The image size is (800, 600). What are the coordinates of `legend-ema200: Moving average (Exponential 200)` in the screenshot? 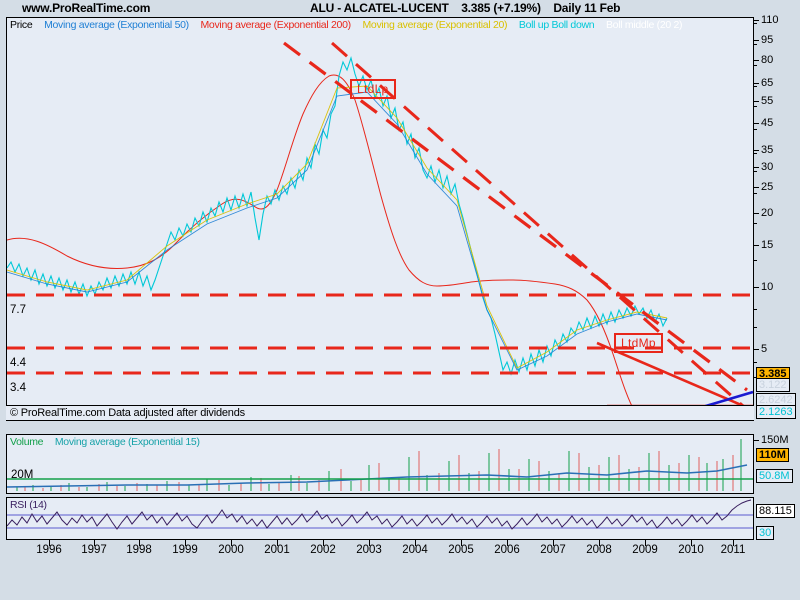 It's located at (275, 25).